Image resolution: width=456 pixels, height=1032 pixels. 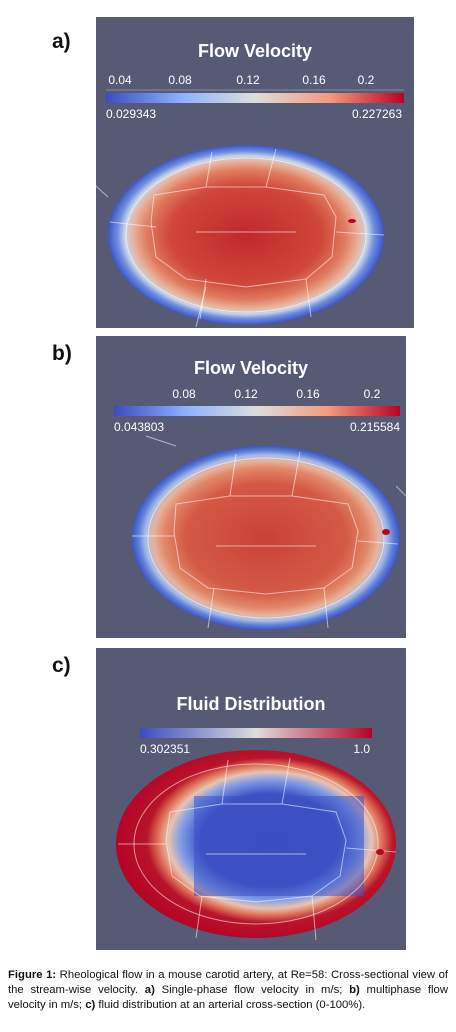 I want to click on panel-b-graphic, so click(x=260, y=518).